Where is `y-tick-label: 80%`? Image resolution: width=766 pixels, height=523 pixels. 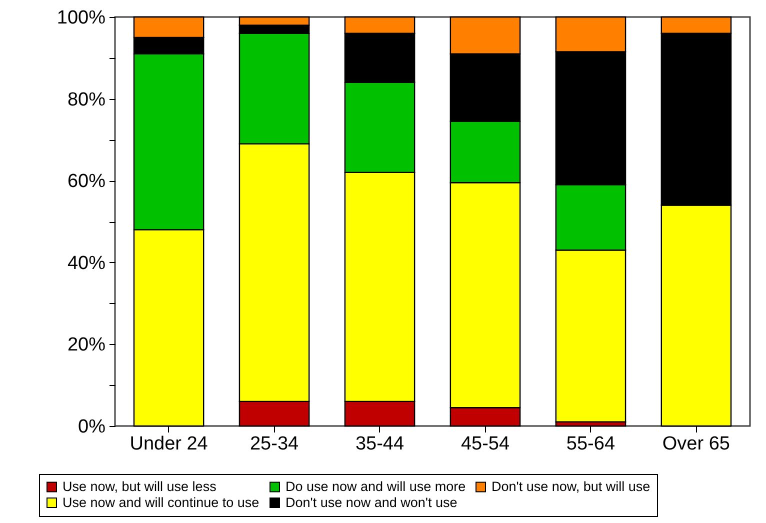 y-tick-label: 80% is located at coordinates (86, 99).